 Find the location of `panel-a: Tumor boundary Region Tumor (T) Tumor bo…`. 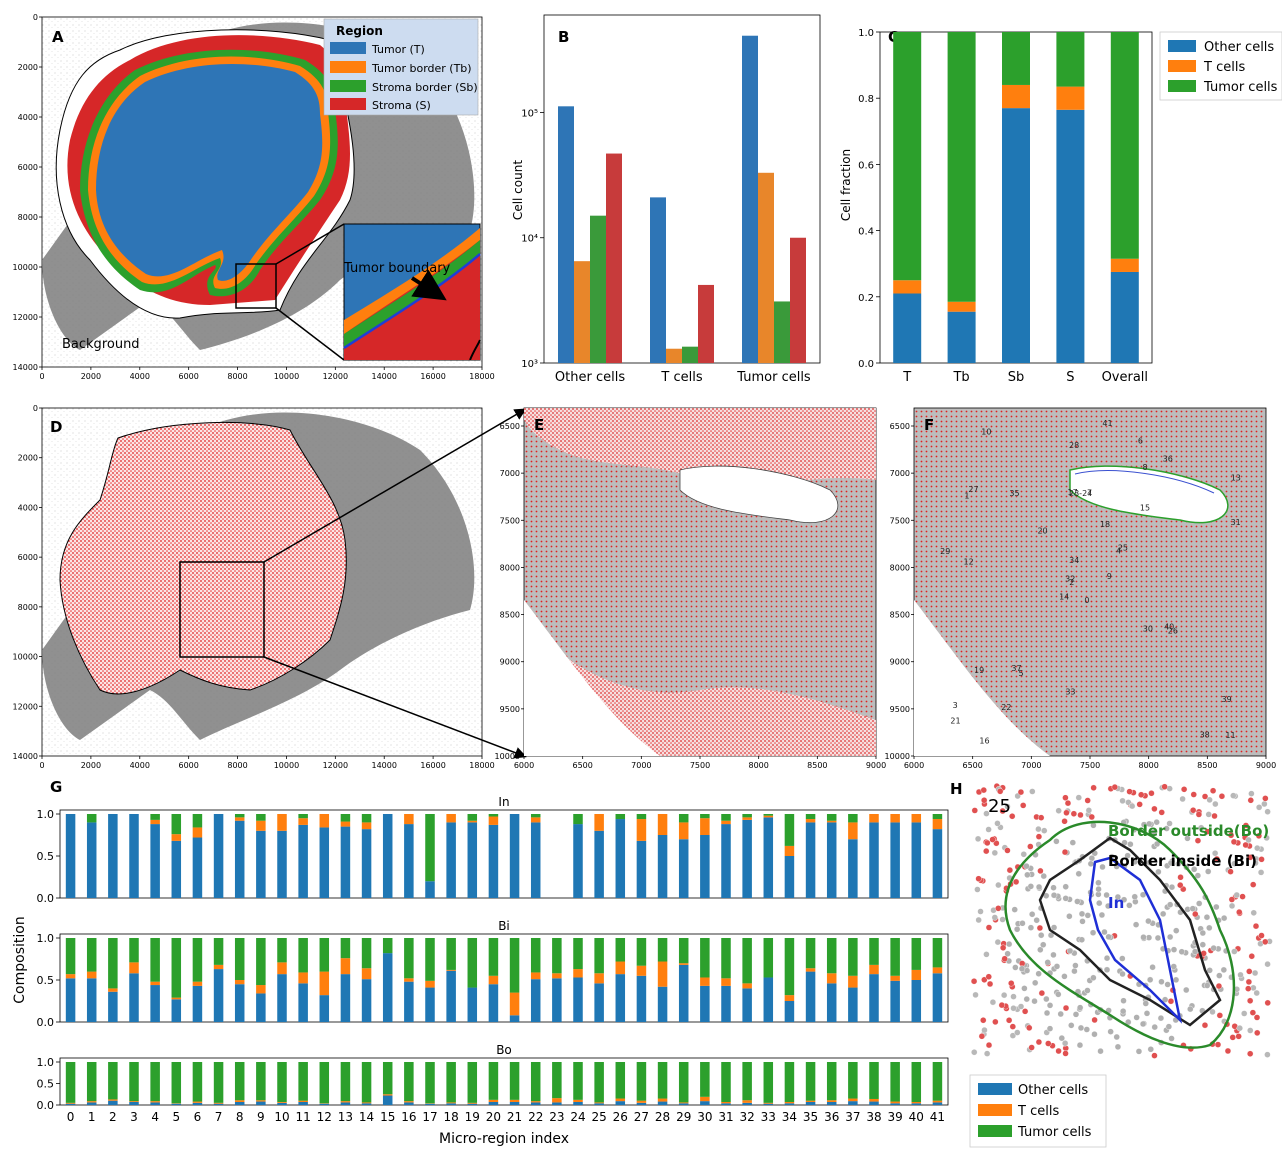

panel-a: Tumor boundary Region Tumor (T) Tumor bo… is located at coordinates (254, 197).